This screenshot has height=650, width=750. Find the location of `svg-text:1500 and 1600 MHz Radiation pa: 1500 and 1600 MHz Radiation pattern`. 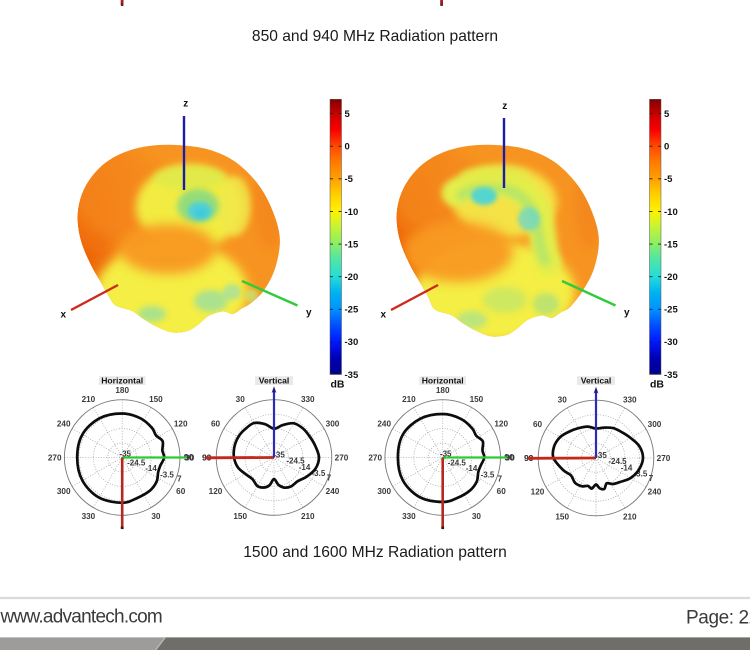

svg-text:1500 and 1600 MHz Radiation pa: 1500 and 1600 MHz Radiation pattern is located at coordinates (375, 552).